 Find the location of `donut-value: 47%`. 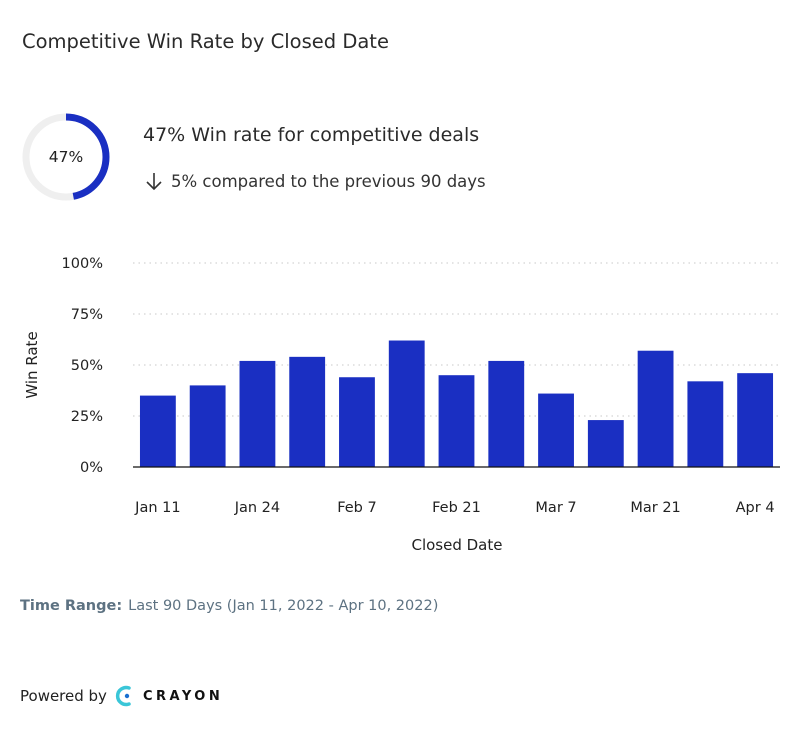

donut-value: 47% is located at coordinates (66, 157).